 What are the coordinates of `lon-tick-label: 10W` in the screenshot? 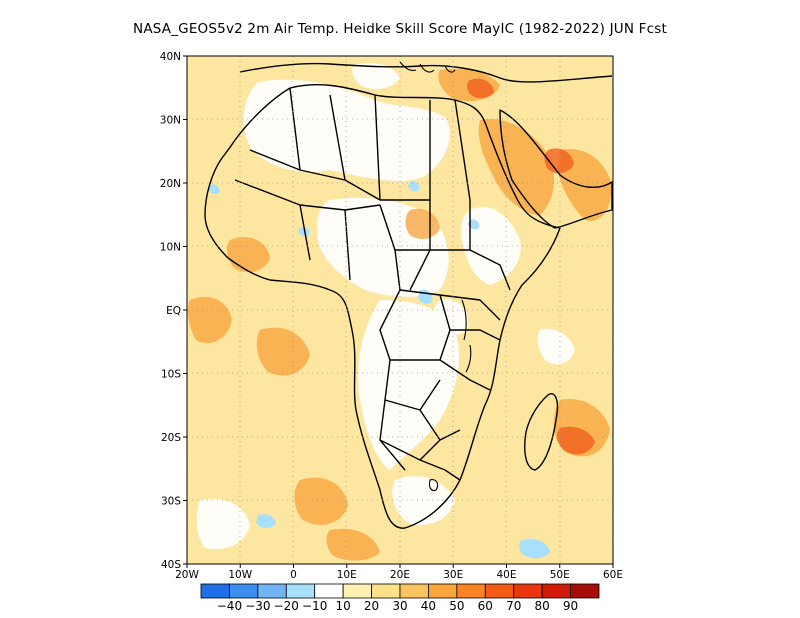 It's located at (240, 575).